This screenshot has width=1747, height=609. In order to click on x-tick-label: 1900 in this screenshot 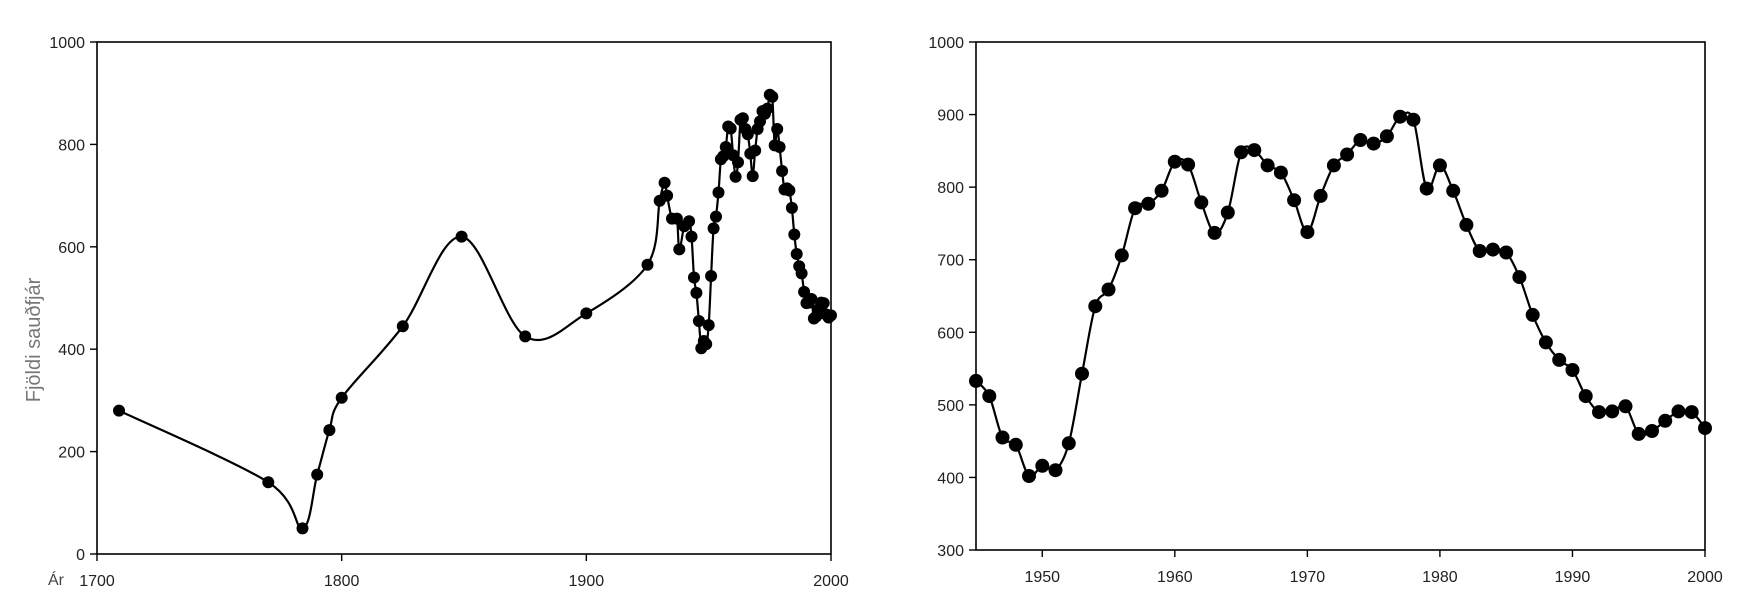, I will do `click(587, 581)`.